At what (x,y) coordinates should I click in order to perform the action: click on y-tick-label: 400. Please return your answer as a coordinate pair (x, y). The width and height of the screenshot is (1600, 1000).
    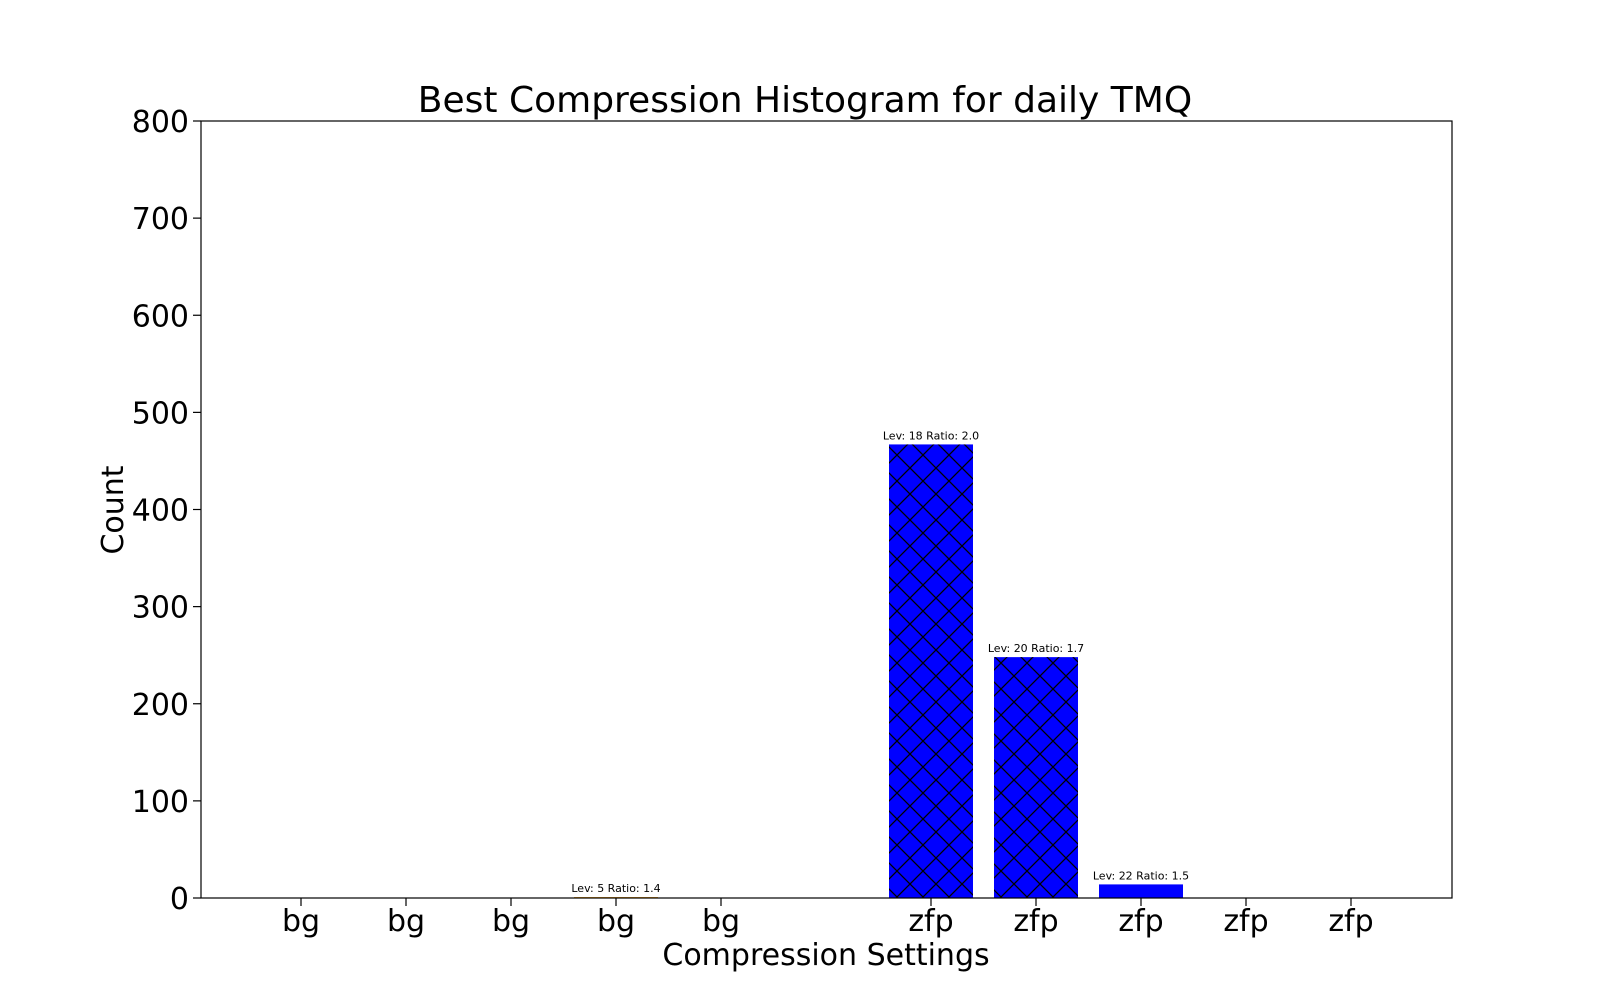
    Looking at the image, I should click on (160, 511).